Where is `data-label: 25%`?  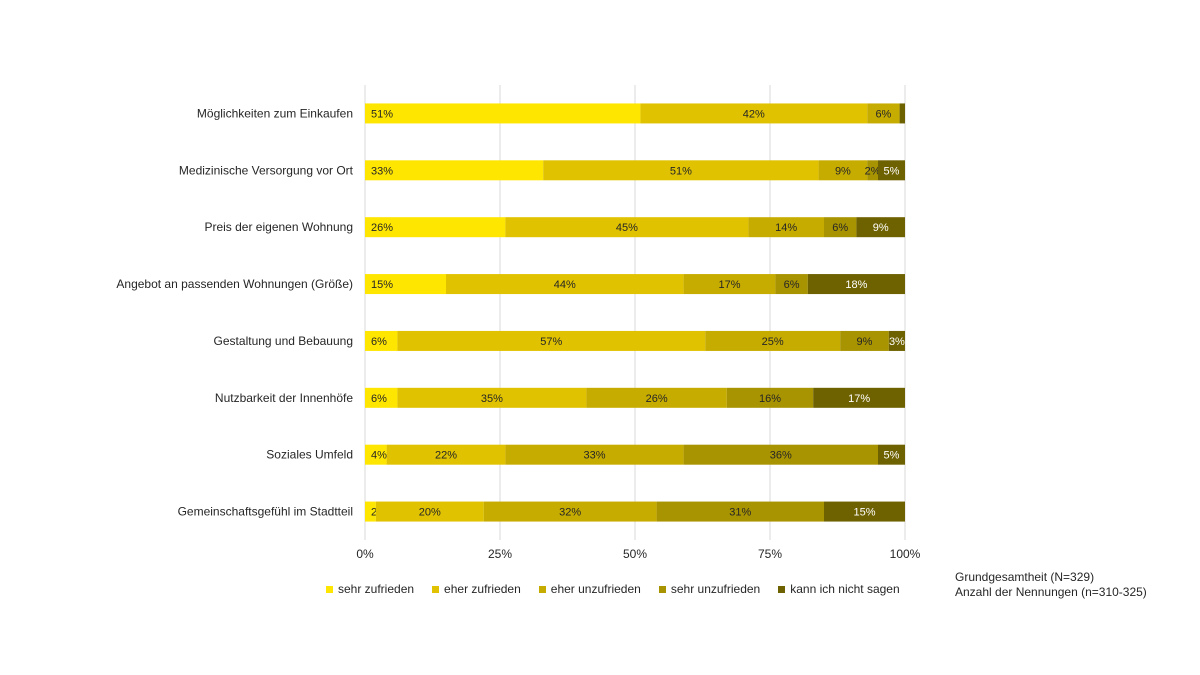
data-label: 25% is located at coordinates (773, 342).